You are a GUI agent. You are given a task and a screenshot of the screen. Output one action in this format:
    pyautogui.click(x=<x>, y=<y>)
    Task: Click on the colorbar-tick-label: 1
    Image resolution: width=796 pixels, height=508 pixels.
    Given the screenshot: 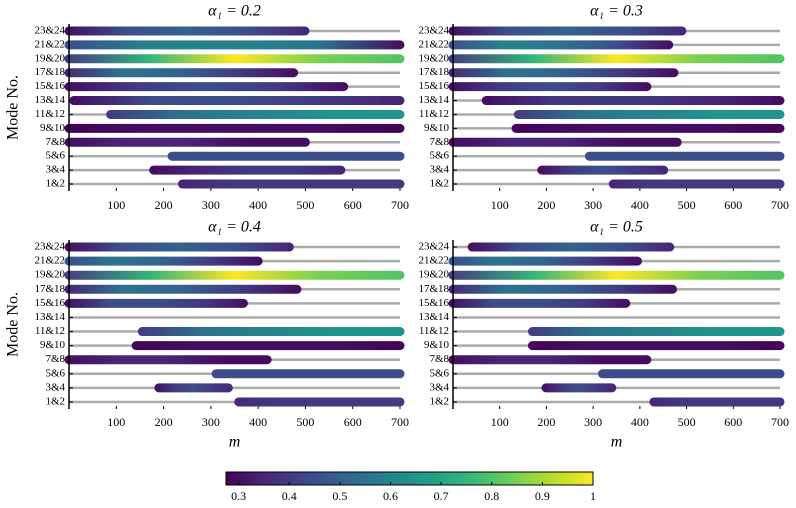 What is the action you would take?
    pyautogui.click(x=593, y=496)
    